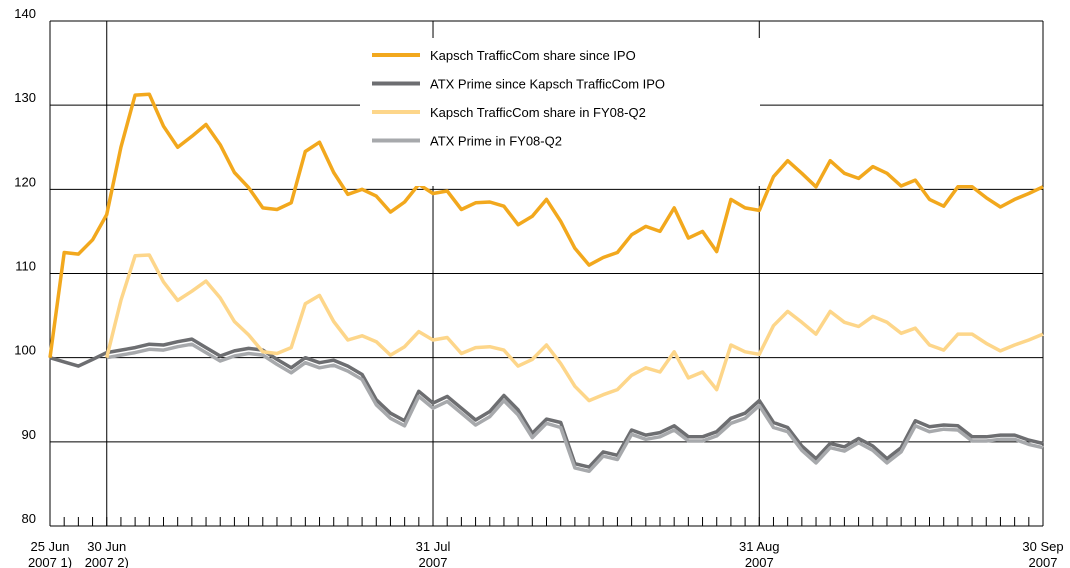 This screenshot has width=1070, height=568. Describe the element at coordinates (533, 55) in the screenshot. I see `legend-label: Kapsch TrafficCom share since IPO` at that location.